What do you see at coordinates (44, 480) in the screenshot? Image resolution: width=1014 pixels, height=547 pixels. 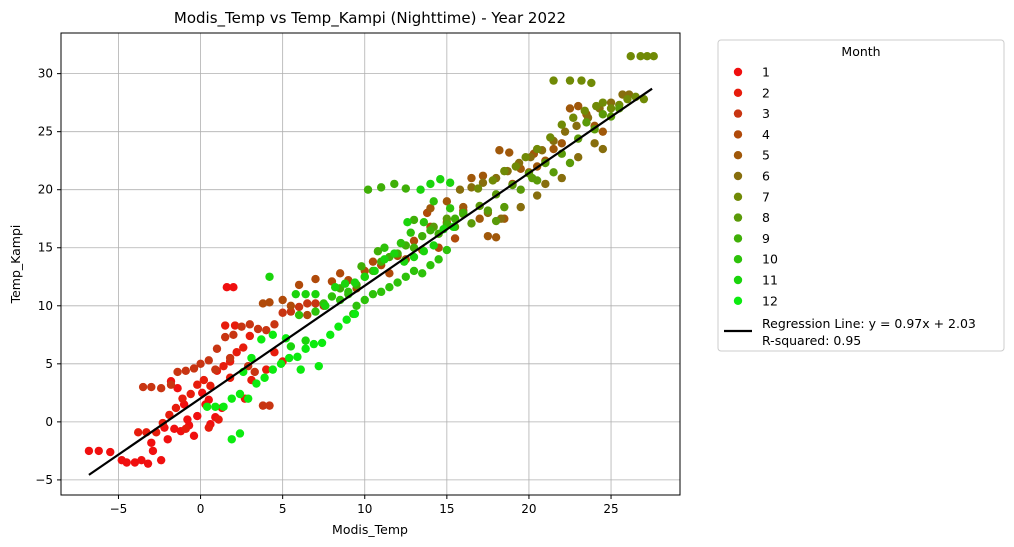 I see `y-tick-label: −5` at bounding box center [44, 480].